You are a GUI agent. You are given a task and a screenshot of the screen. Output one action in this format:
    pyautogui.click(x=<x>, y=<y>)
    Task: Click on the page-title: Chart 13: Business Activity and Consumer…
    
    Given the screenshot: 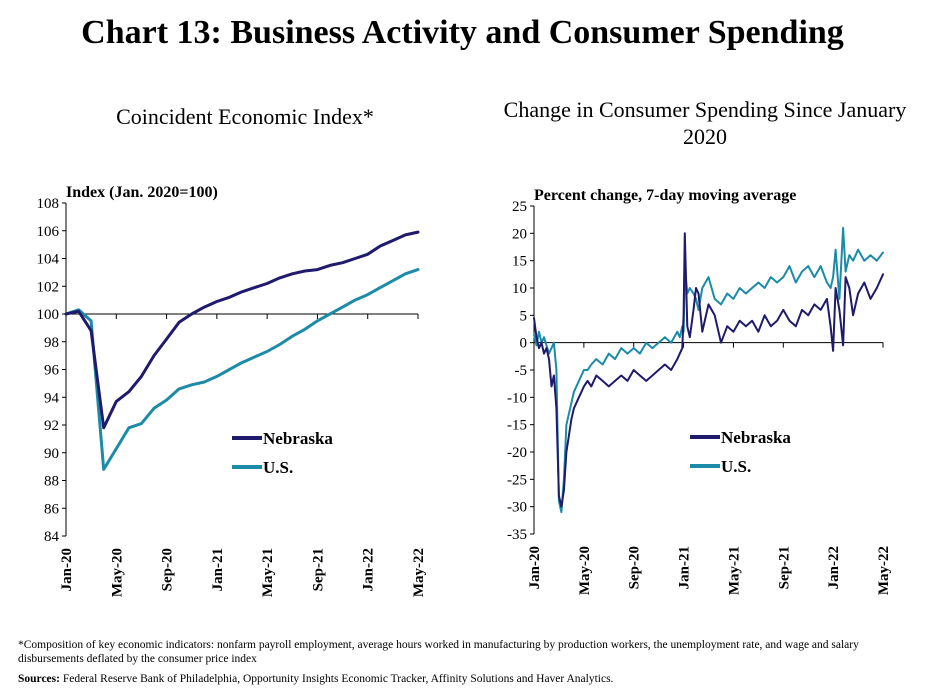 What is the action you would take?
    pyautogui.click(x=462, y=32)
    